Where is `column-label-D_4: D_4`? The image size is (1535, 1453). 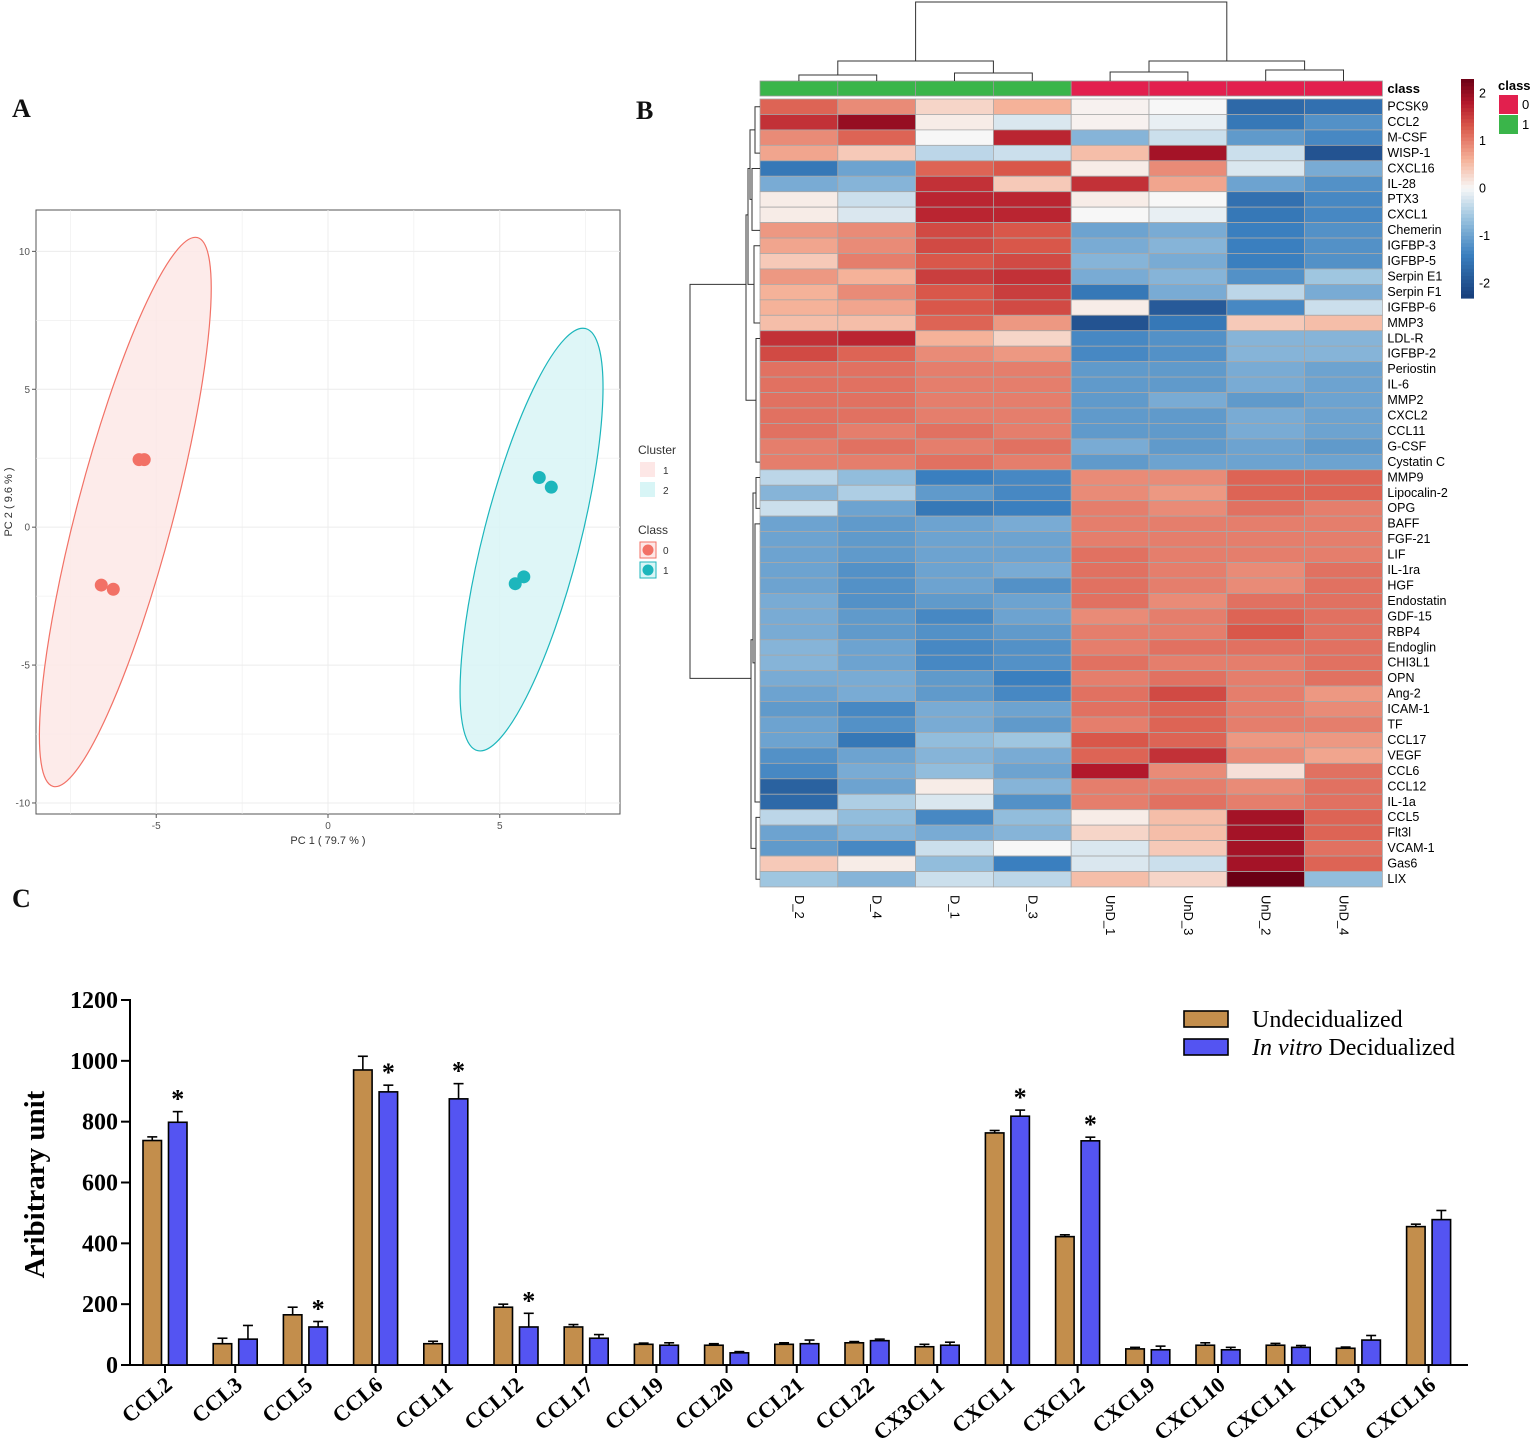 column-label-D_4: D_4 is located at coordinates (877, 907).